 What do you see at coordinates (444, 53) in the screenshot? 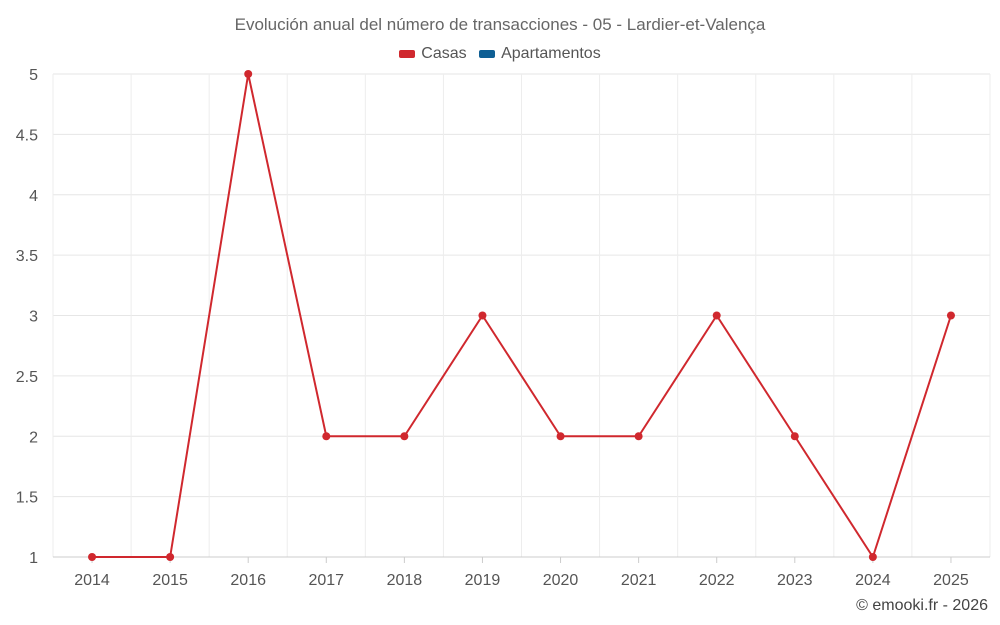
I see `legend-label-casas: Casas` at bounding box center [444, 53].